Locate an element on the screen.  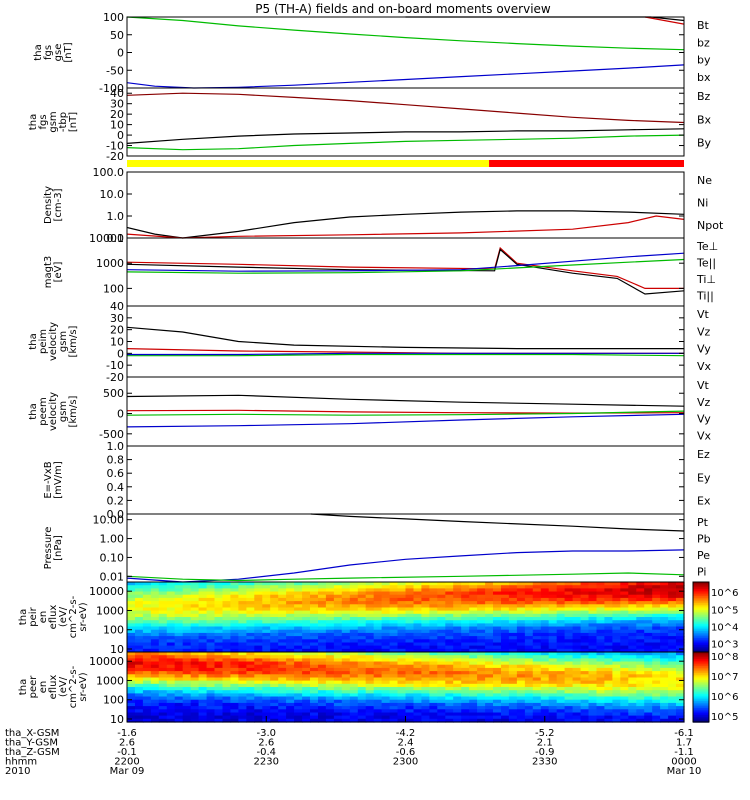
x-tick-label: Mar 09 is located at coordinates (127, 771).